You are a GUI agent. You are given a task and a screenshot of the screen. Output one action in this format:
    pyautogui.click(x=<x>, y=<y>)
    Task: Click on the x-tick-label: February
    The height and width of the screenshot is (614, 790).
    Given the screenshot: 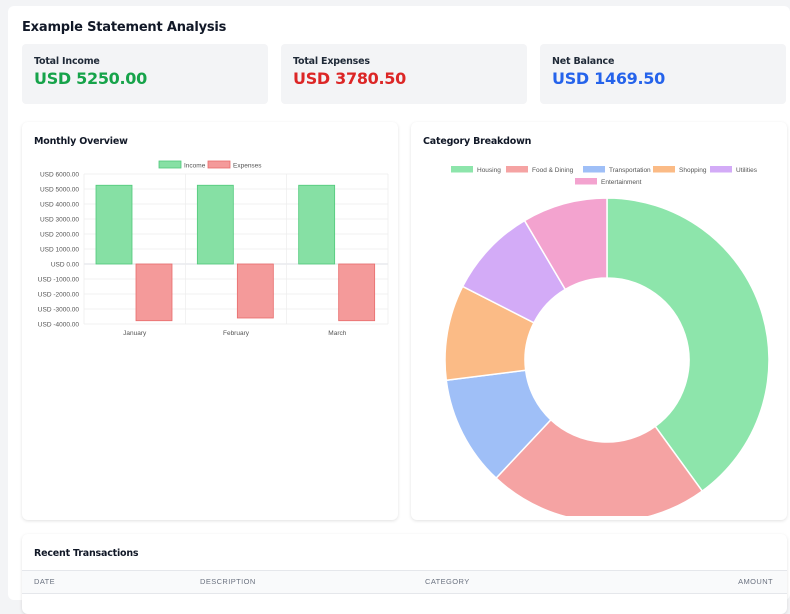 What is the action you would take?
    pyautogui.click(x=236, y=333)
    